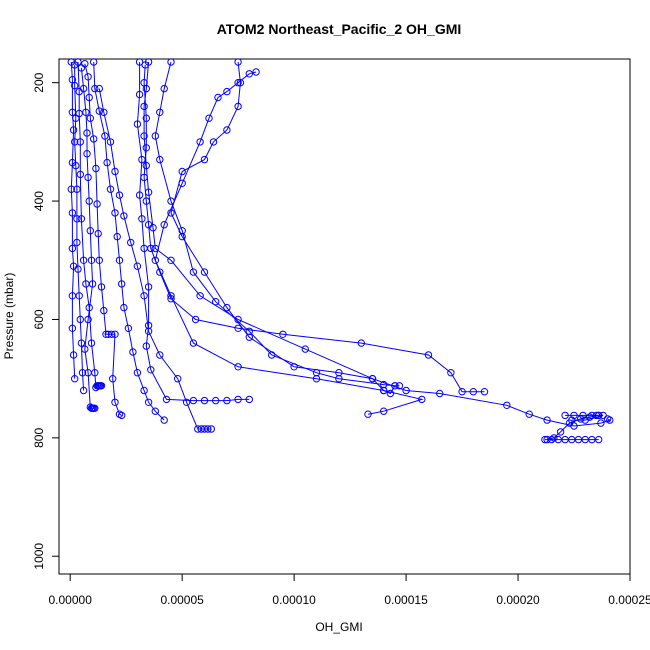  I want to click on y-tick-label: 600, so click(39, 319).